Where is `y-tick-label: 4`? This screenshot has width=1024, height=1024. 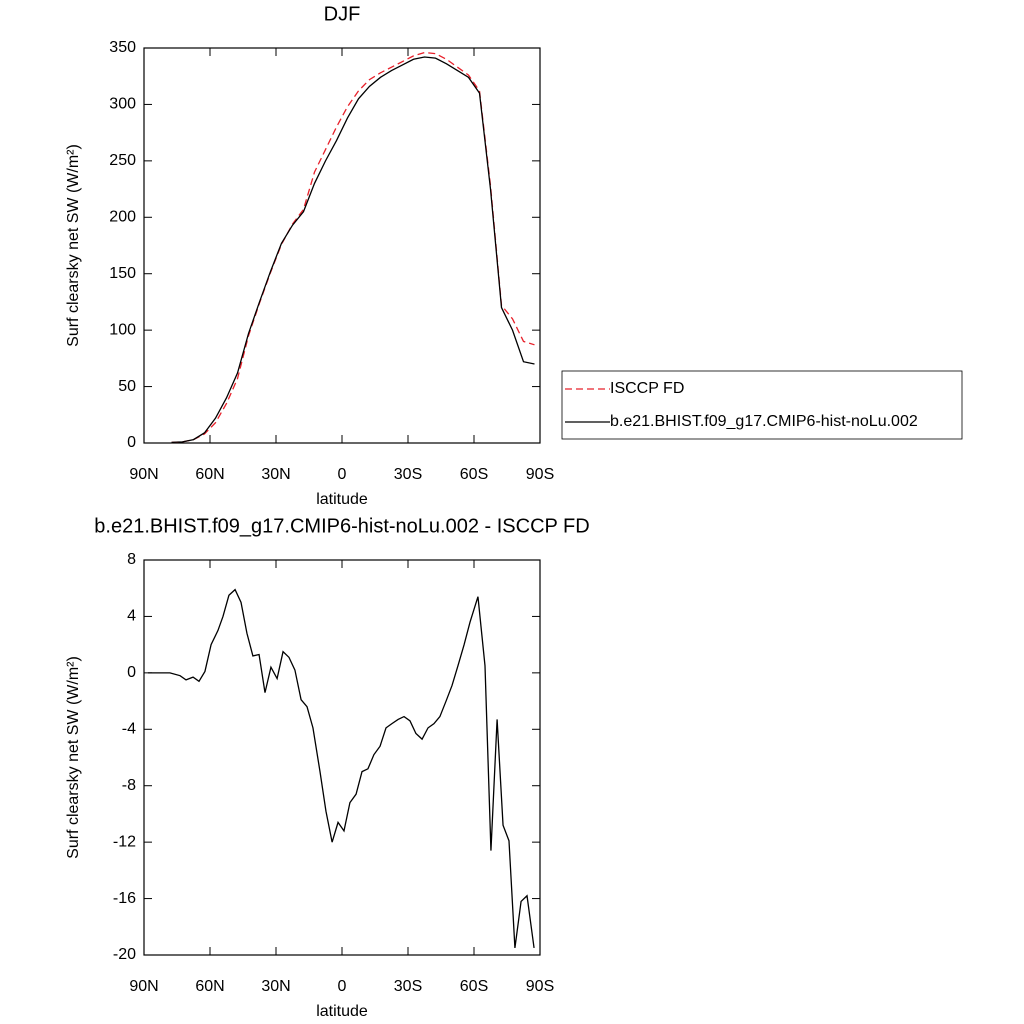
y-tick-label: 4 is located at coordinates (131, 616).